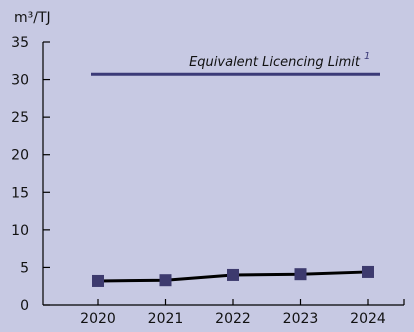  Describe the element at coordinates (301, 319) in the screenshot. I see `x-tick-label: 2023` at that location.